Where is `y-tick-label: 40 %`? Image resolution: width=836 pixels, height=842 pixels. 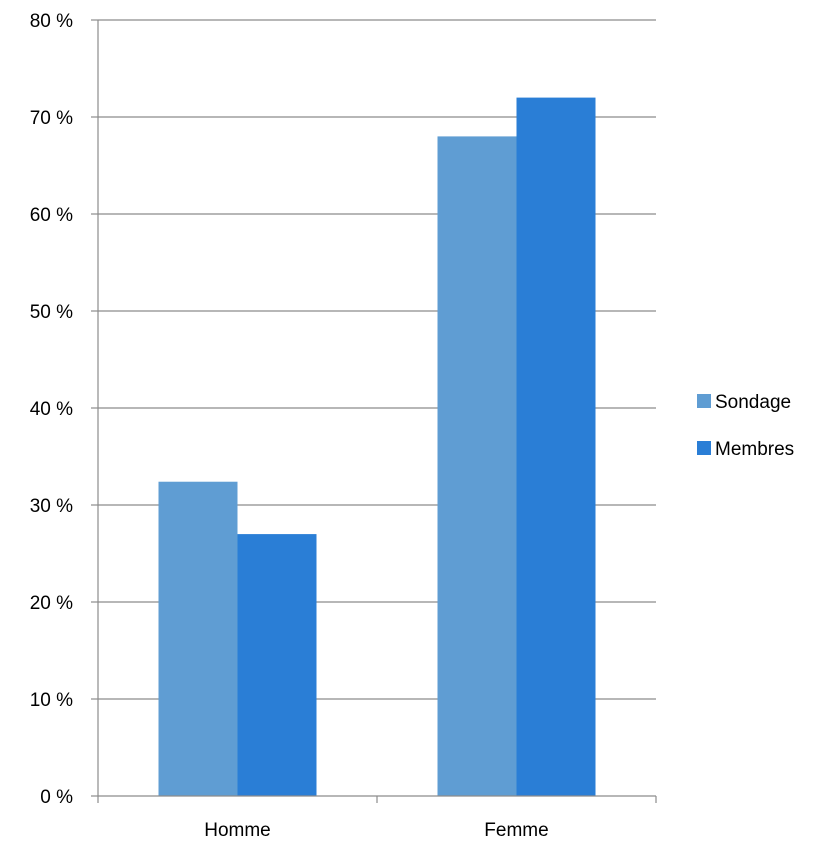
y-tick-label: 40 % is located at coordinates (51, 409).